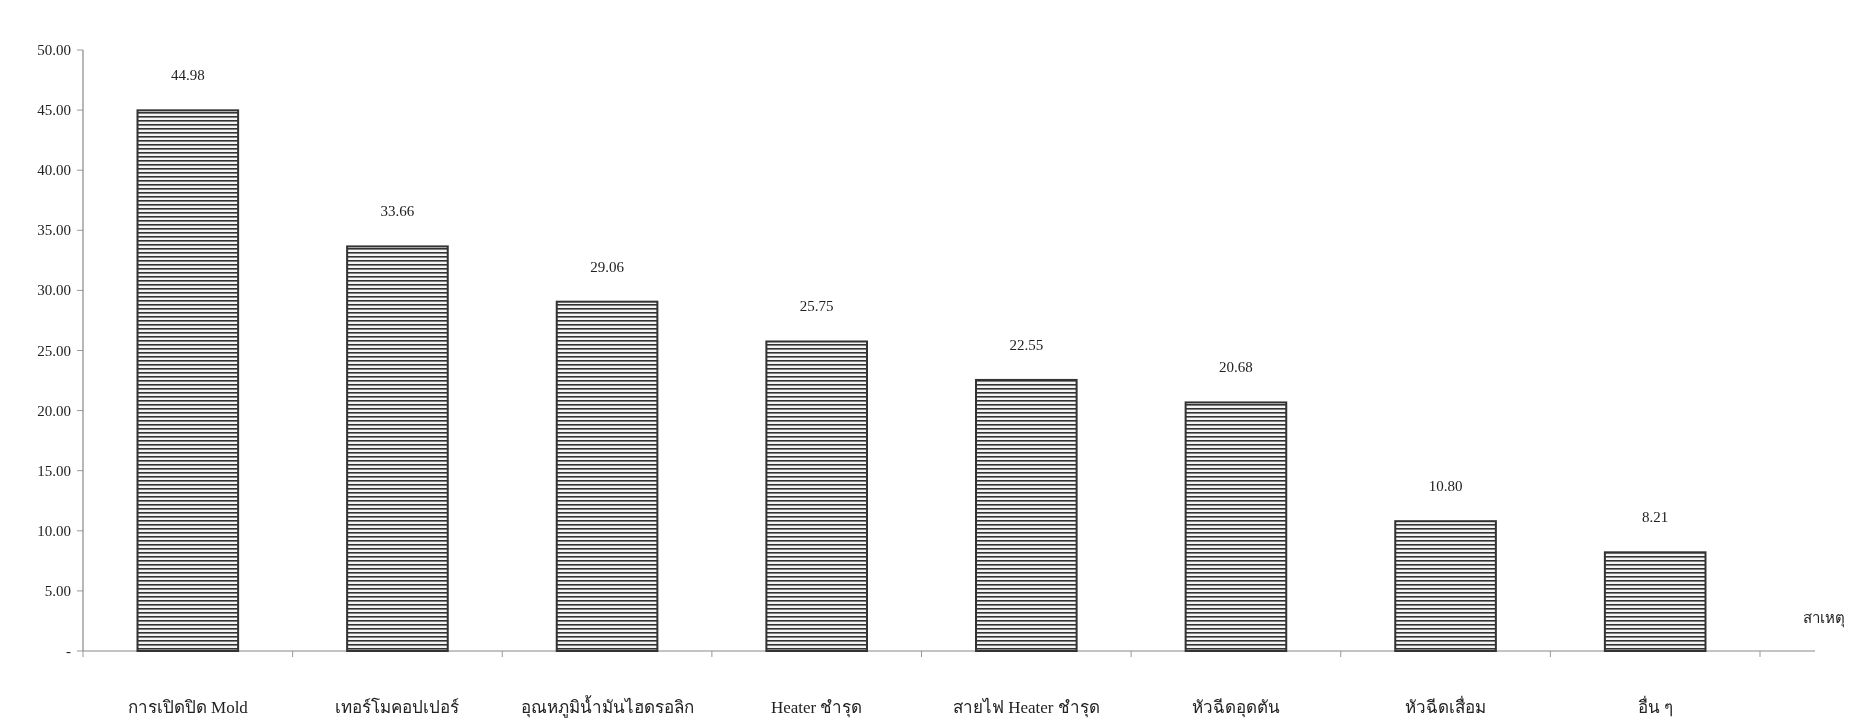 This screenshot has width=1853, height=726. What do you see at coordinates (607, 706) in the screenshot?
I see `x-tick-label: อุณหภูมิน้ำมันไฮดรอลิก` at bounding box center [607, 706].